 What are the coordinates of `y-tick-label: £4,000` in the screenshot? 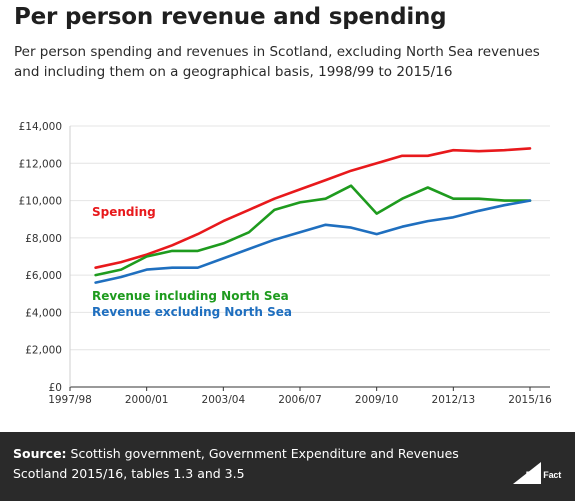 It's located at (43, 313).